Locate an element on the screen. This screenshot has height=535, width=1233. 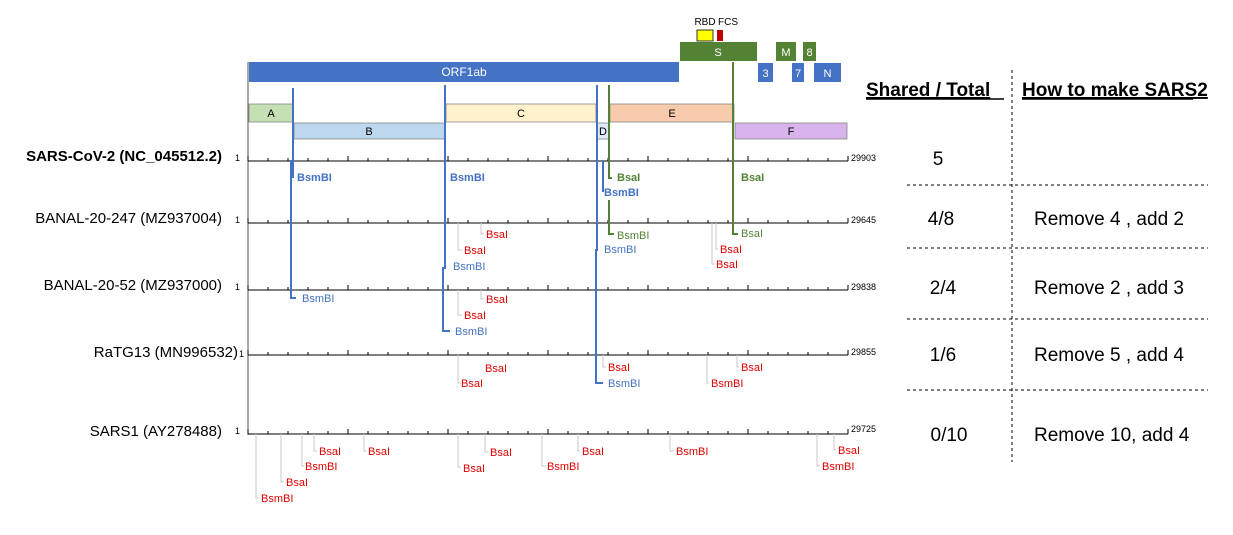
orf3-box is located at coordinates (765, 72).